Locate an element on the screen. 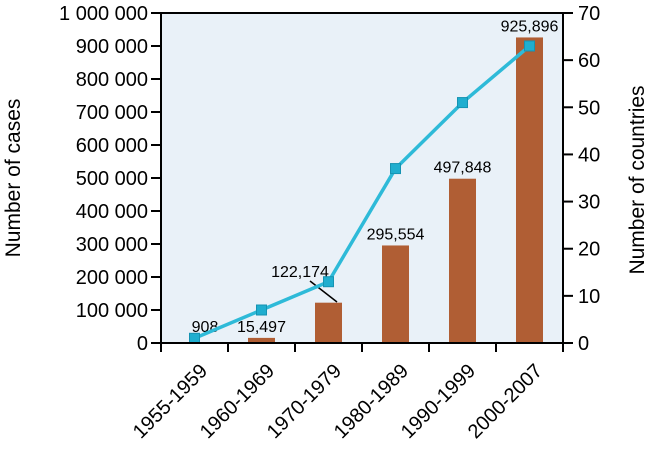 The width and height of the screenshot is (650, 453). y-right-tick-label: 30 is located at coordinates (589, 203).